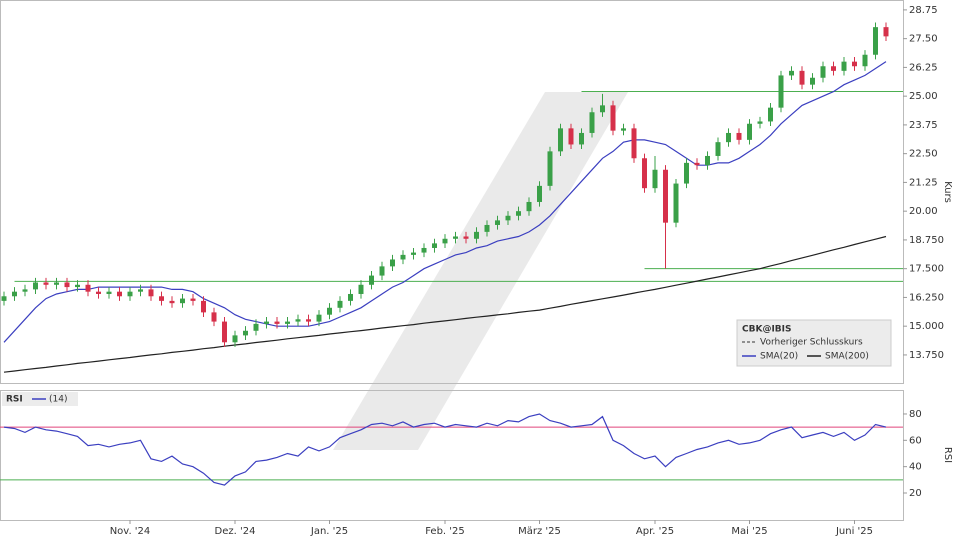 This screenshot has height=540, width=960. Describe the element at coordinates (926, 355) in the screenshot. I see `y-tick-label: 13.750` at that location.